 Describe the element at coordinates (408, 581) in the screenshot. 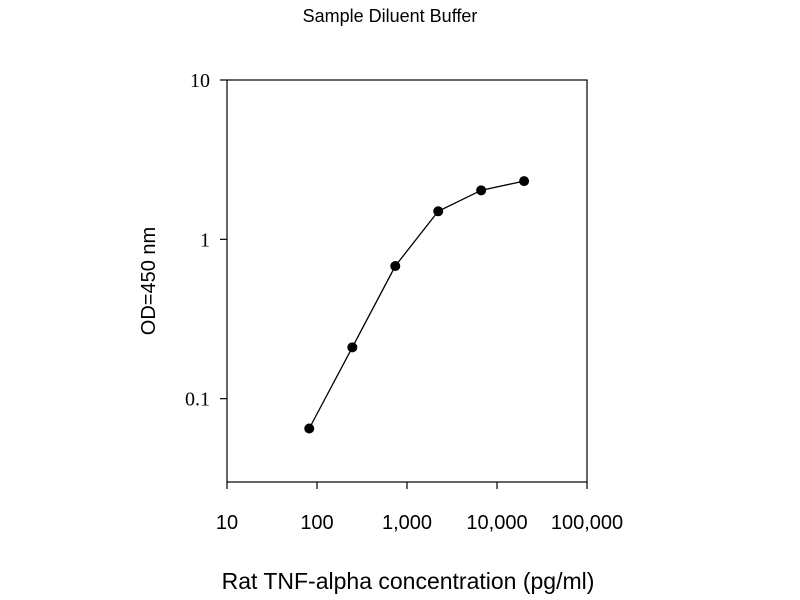

I see `x-axis-label: Rat TNF-alpha concentration (pg/ml)` at that location.